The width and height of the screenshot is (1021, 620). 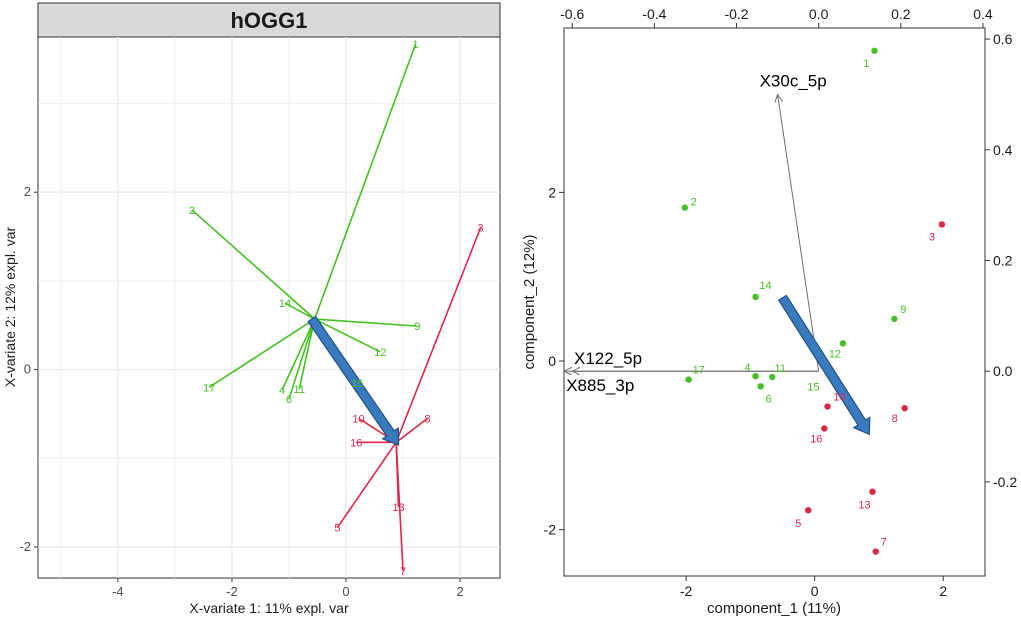 What do you see at coordinates (459, 591) in the screenshot?
I see `x-tick-label: 2` at bounding box center [459, 591].